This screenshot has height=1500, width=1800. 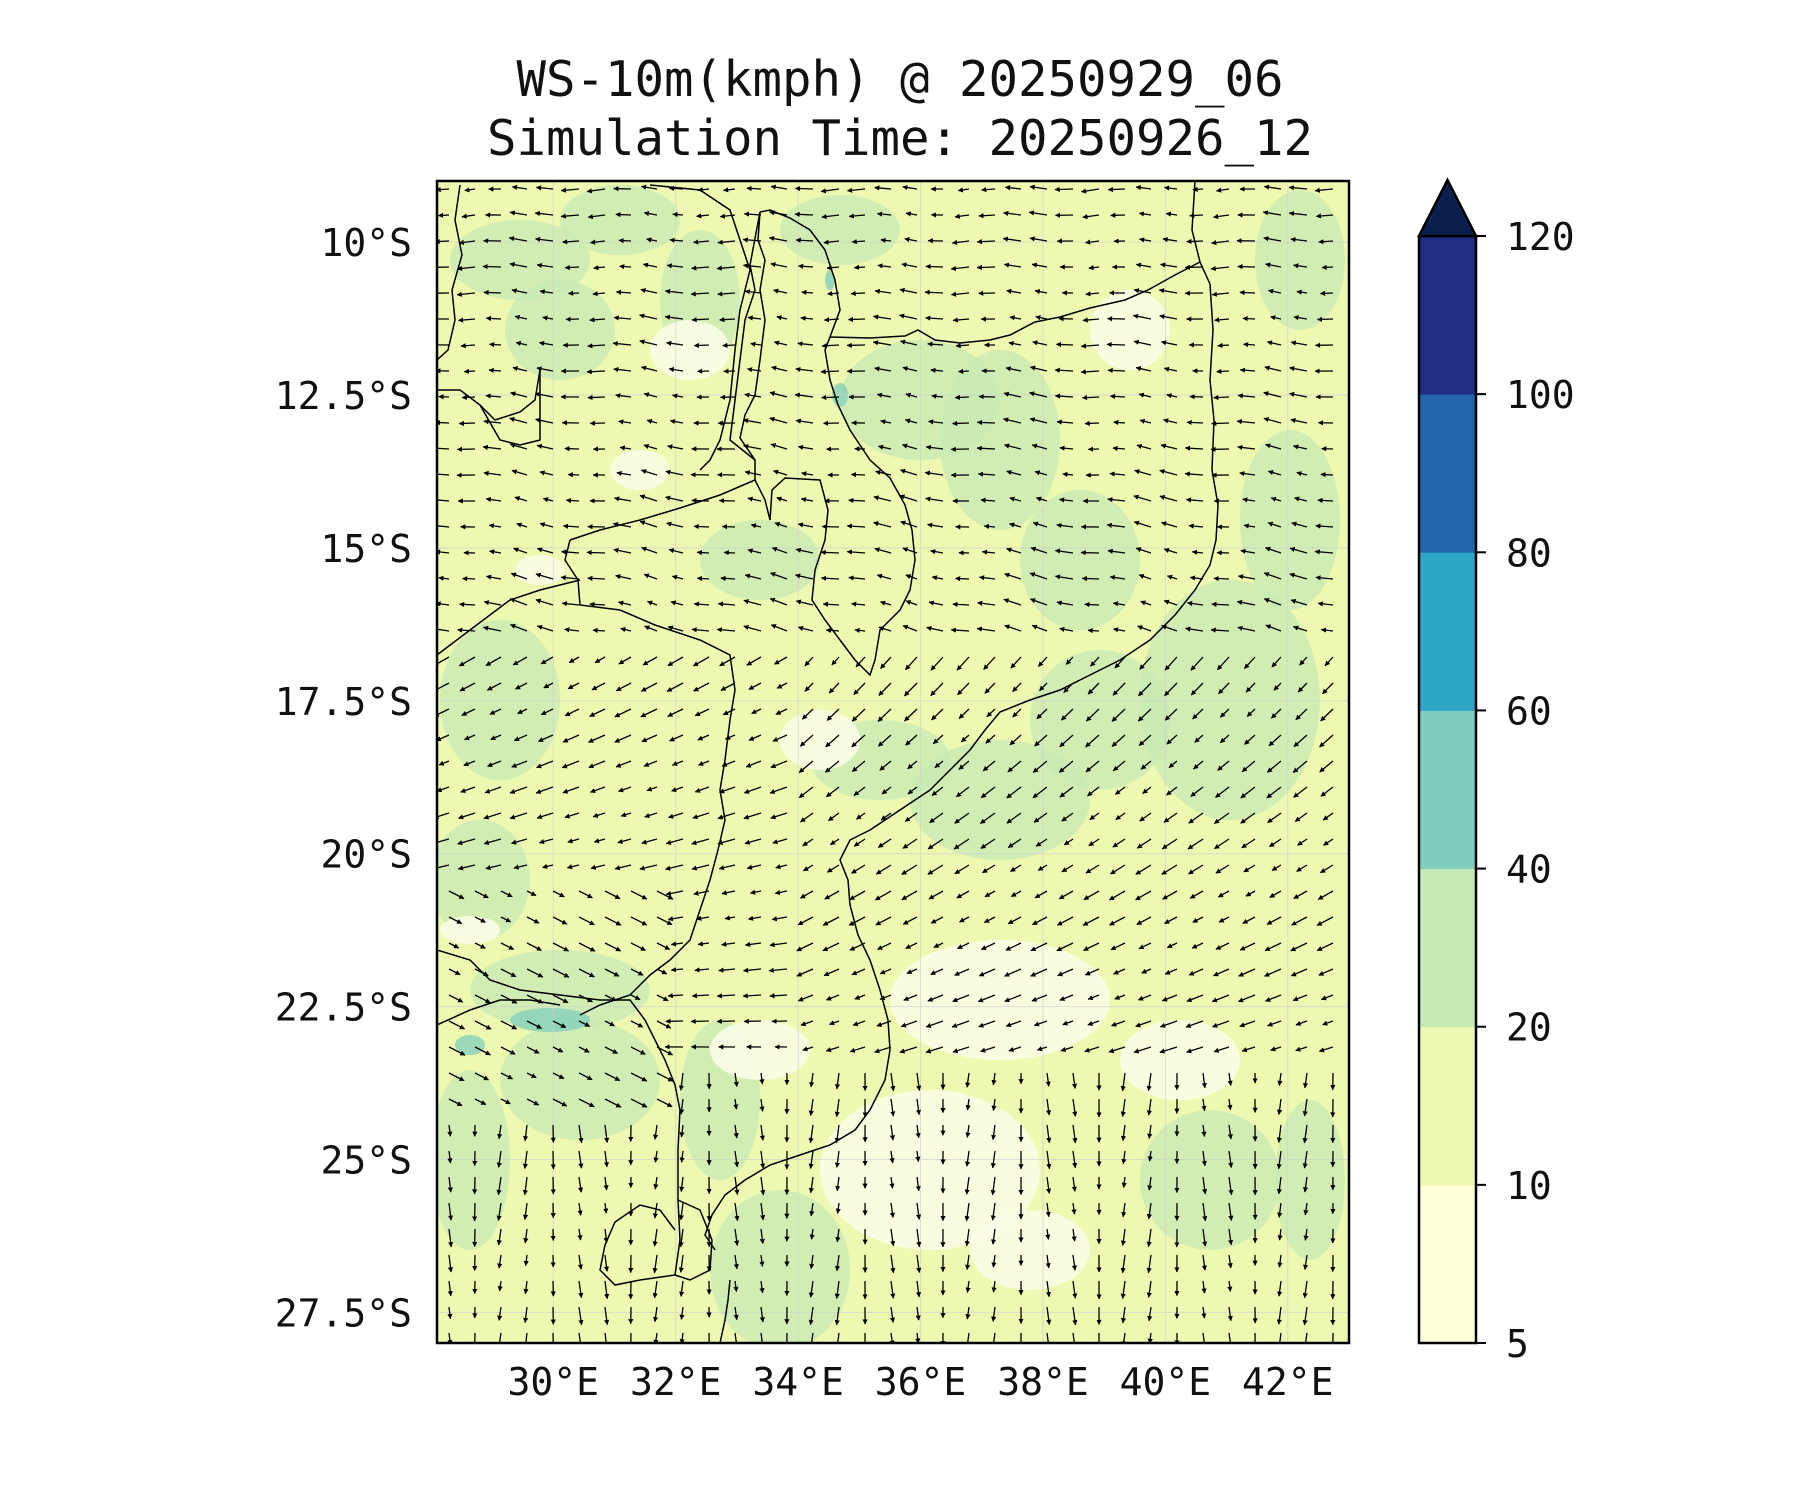 What do you see at coordinates (725, 1311) in the screenshot?
I see `south-coast-border` at bounding box center [725, 1311].